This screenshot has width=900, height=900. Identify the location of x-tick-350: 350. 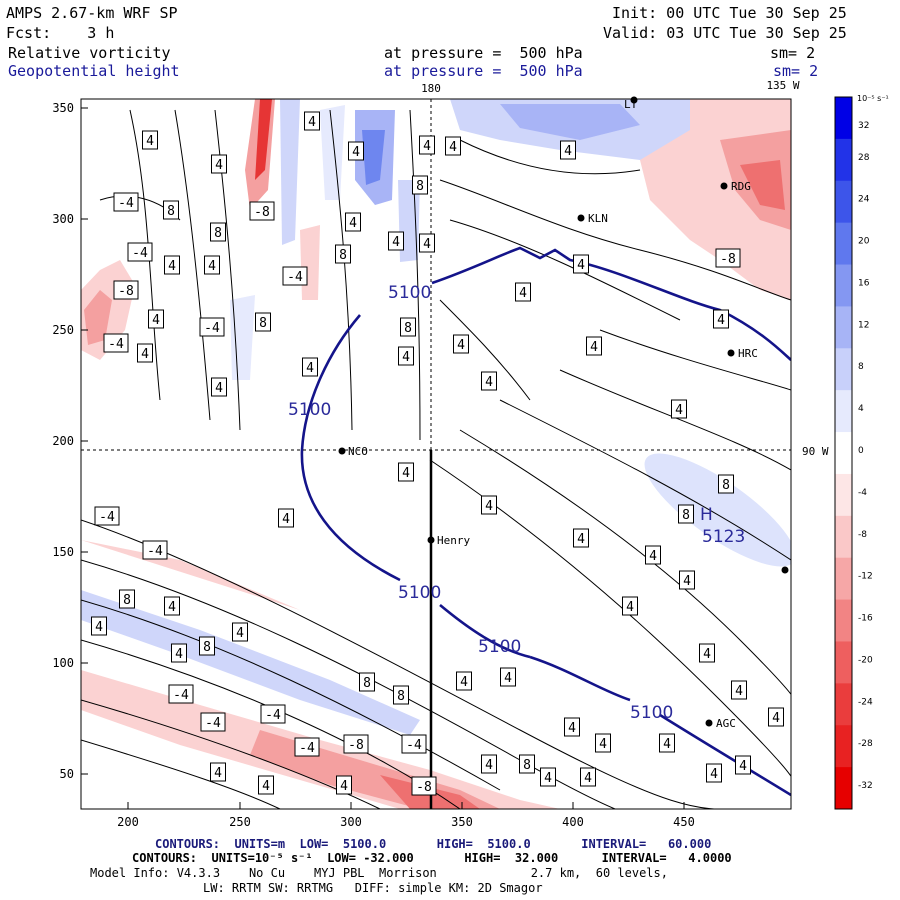
(462, 822).